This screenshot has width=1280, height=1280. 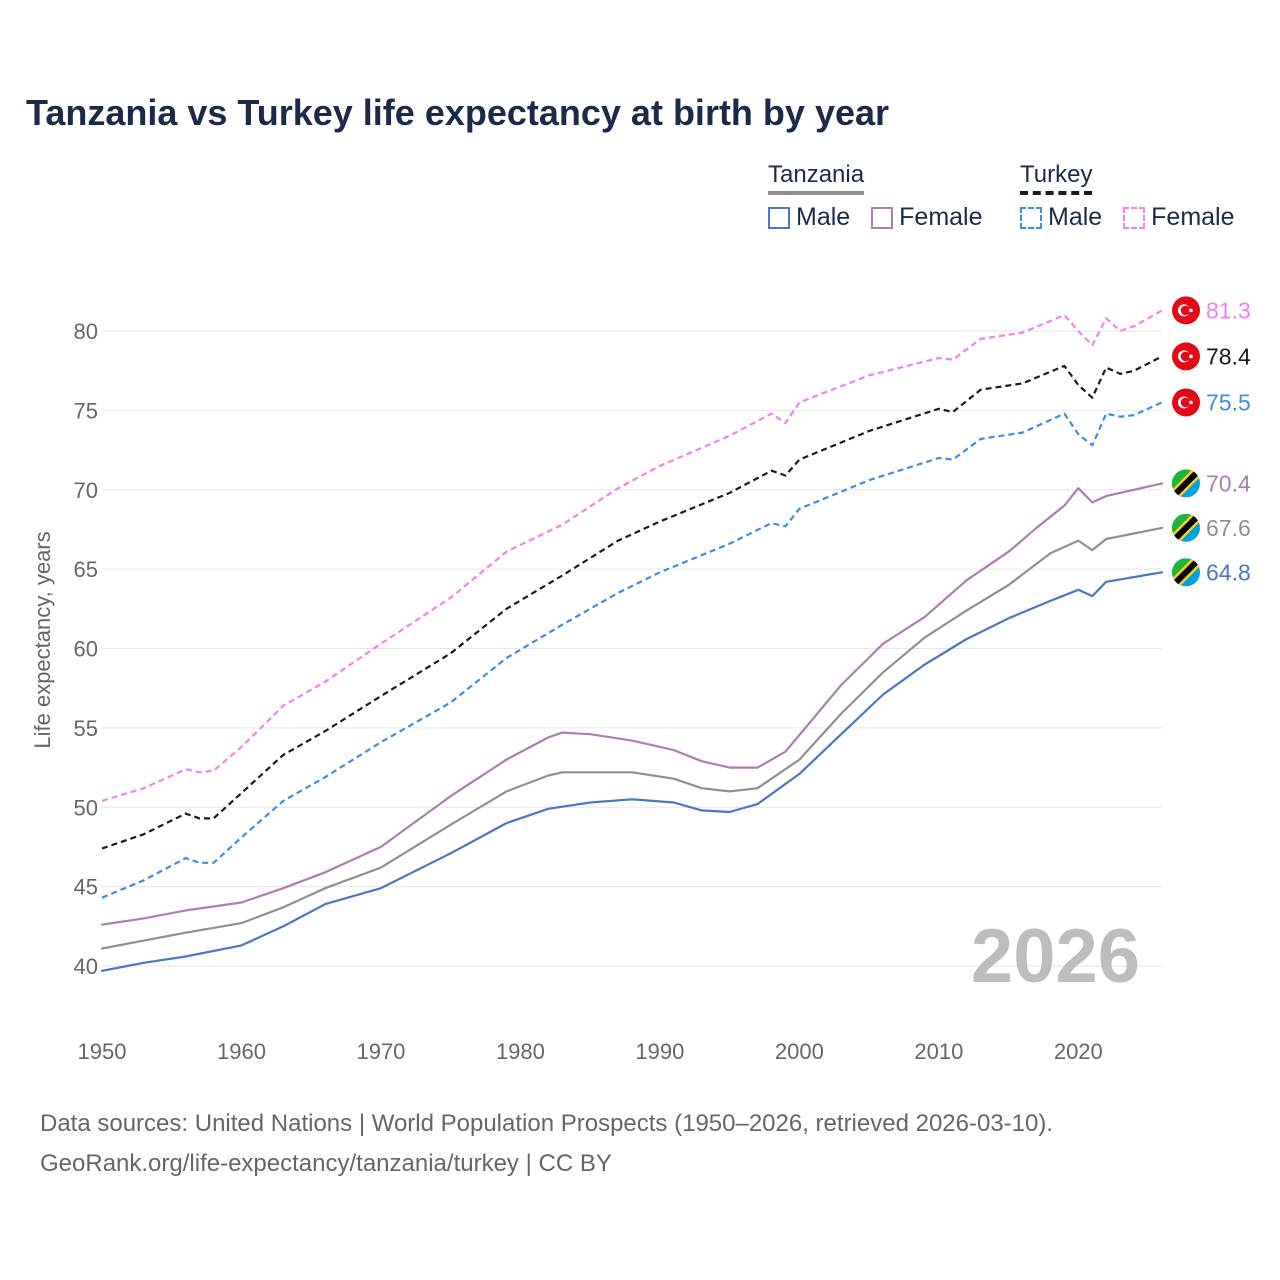 I want to click on y-tick-label: 40, so click(x=86, y=966).